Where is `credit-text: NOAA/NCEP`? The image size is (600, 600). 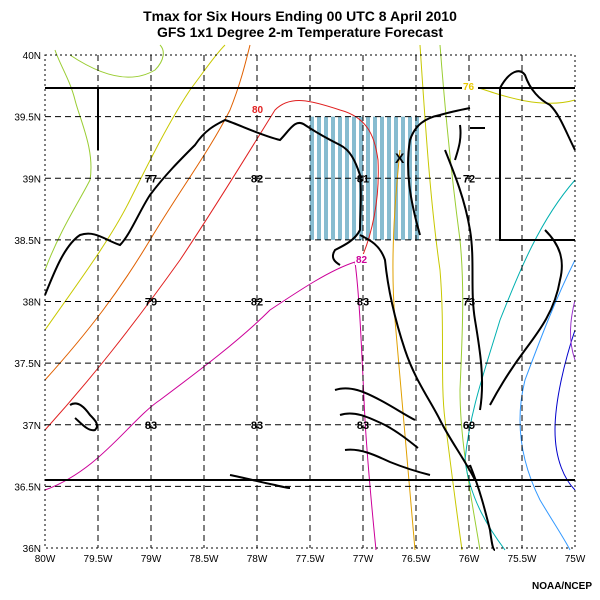
credit-text: NOAA/NCEP is located at coordinates (561, 586).